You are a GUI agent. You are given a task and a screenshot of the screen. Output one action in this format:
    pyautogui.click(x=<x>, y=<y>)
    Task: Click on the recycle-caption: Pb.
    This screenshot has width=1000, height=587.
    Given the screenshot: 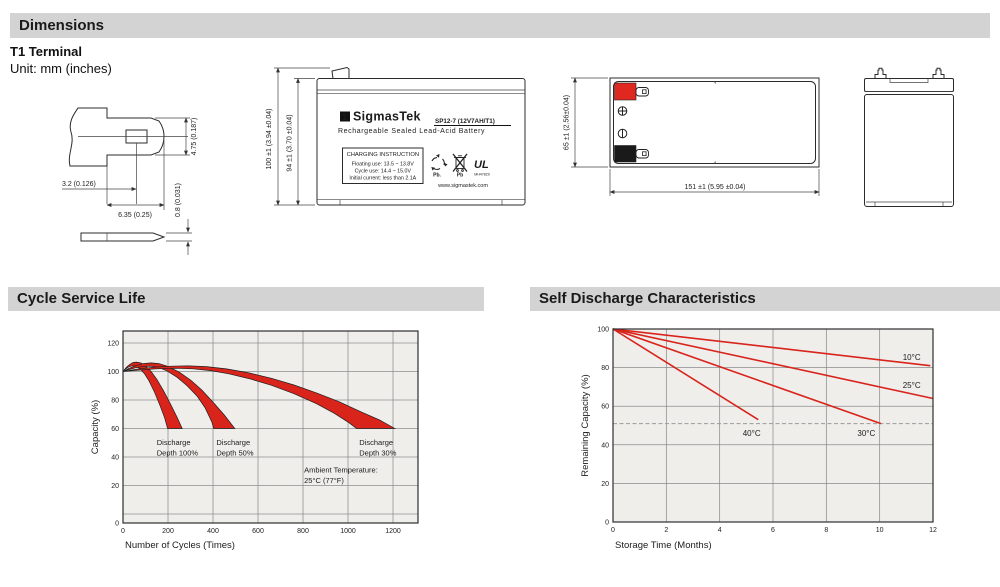 What is the action you would take?
    pyautogui.click(x=437, y=176)
    